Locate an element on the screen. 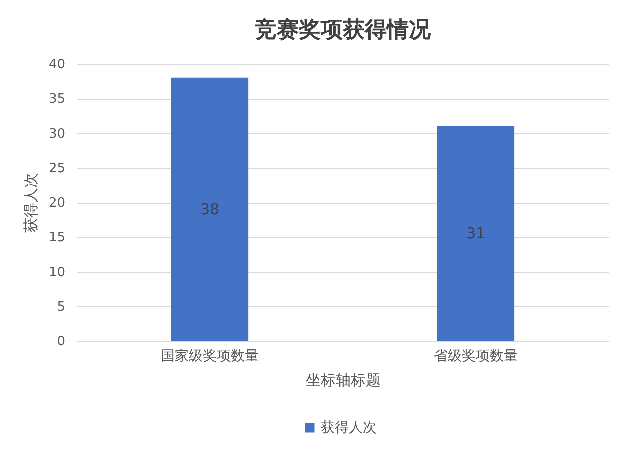 Image resolution: width=635 pixels, height=456 pixels. y-tick-label: 20 is located at coordinates (57, 203).